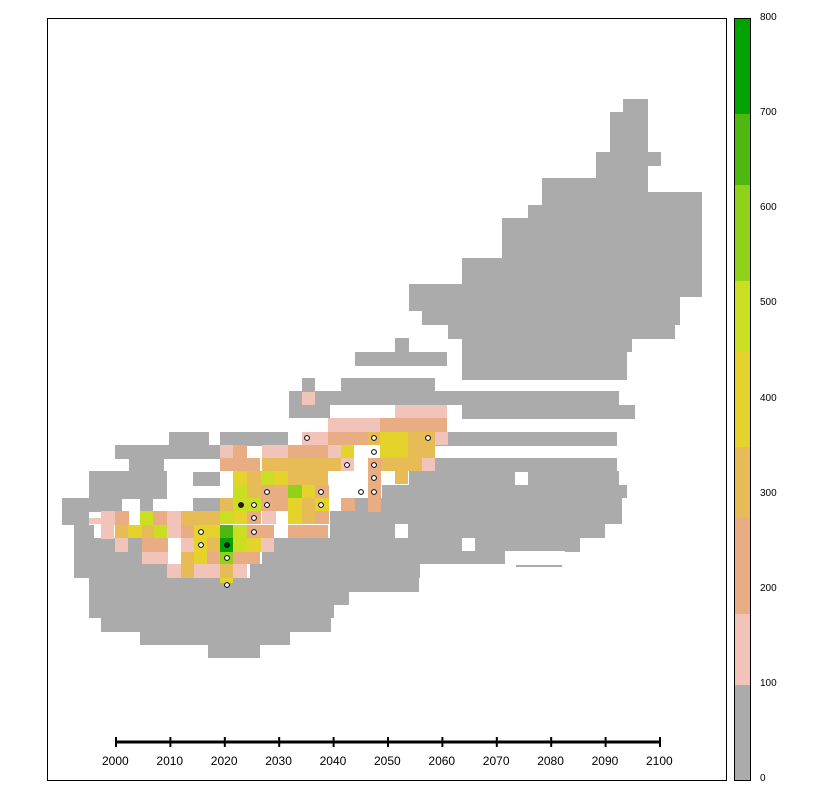  I want to click on legend-tick-label: 400, so click(768, 398).